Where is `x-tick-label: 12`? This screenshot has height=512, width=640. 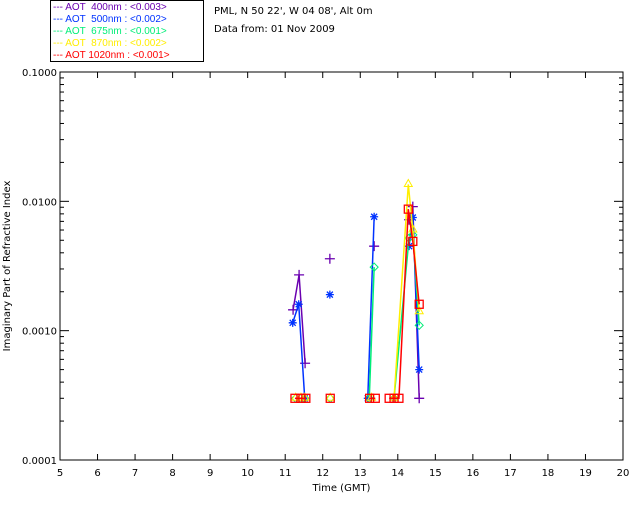
x-tick-label: 12 is located at coordinates (322, 473).